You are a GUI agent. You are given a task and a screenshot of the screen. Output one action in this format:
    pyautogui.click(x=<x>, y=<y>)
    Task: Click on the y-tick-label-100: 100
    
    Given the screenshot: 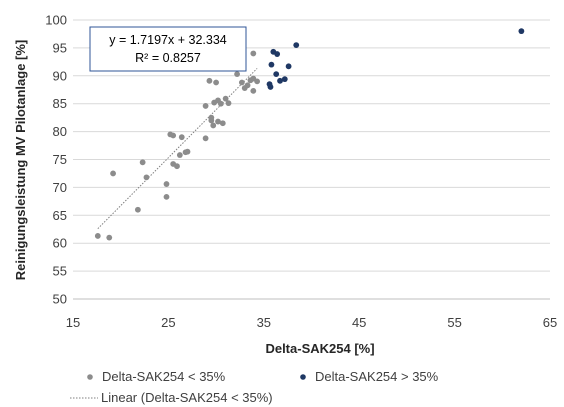 What is the action you would take?
    pyautogui.click(x=56, y=20)
    